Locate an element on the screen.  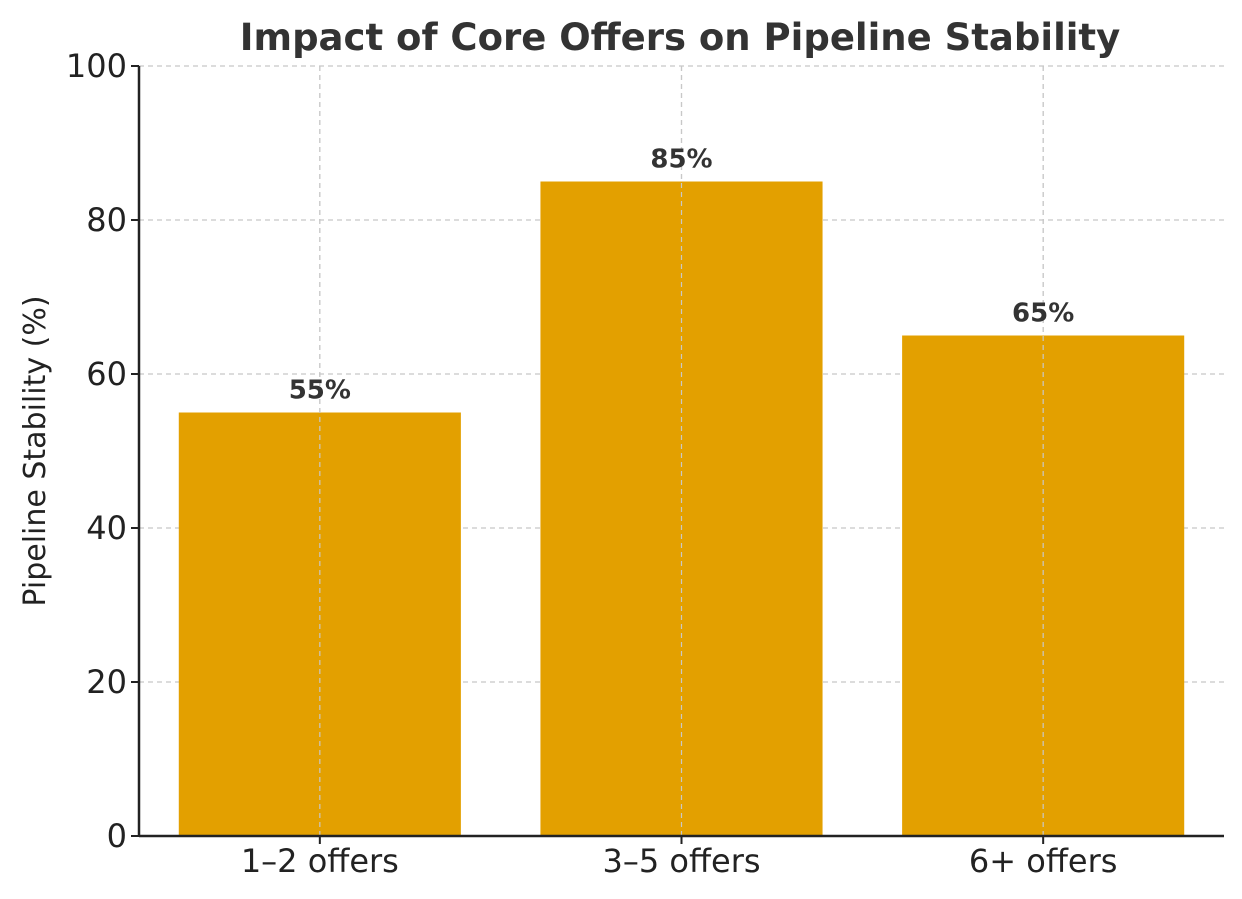
y-tick-label: 60 is located at coordinates (106, 374).